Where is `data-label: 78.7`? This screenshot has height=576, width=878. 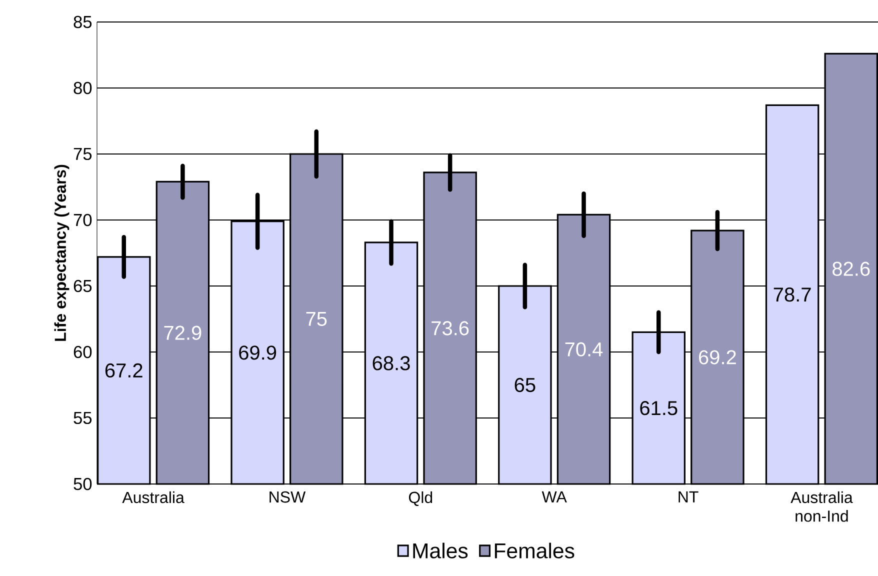
data-label: 78.7 is located at coordinates (792, 295).